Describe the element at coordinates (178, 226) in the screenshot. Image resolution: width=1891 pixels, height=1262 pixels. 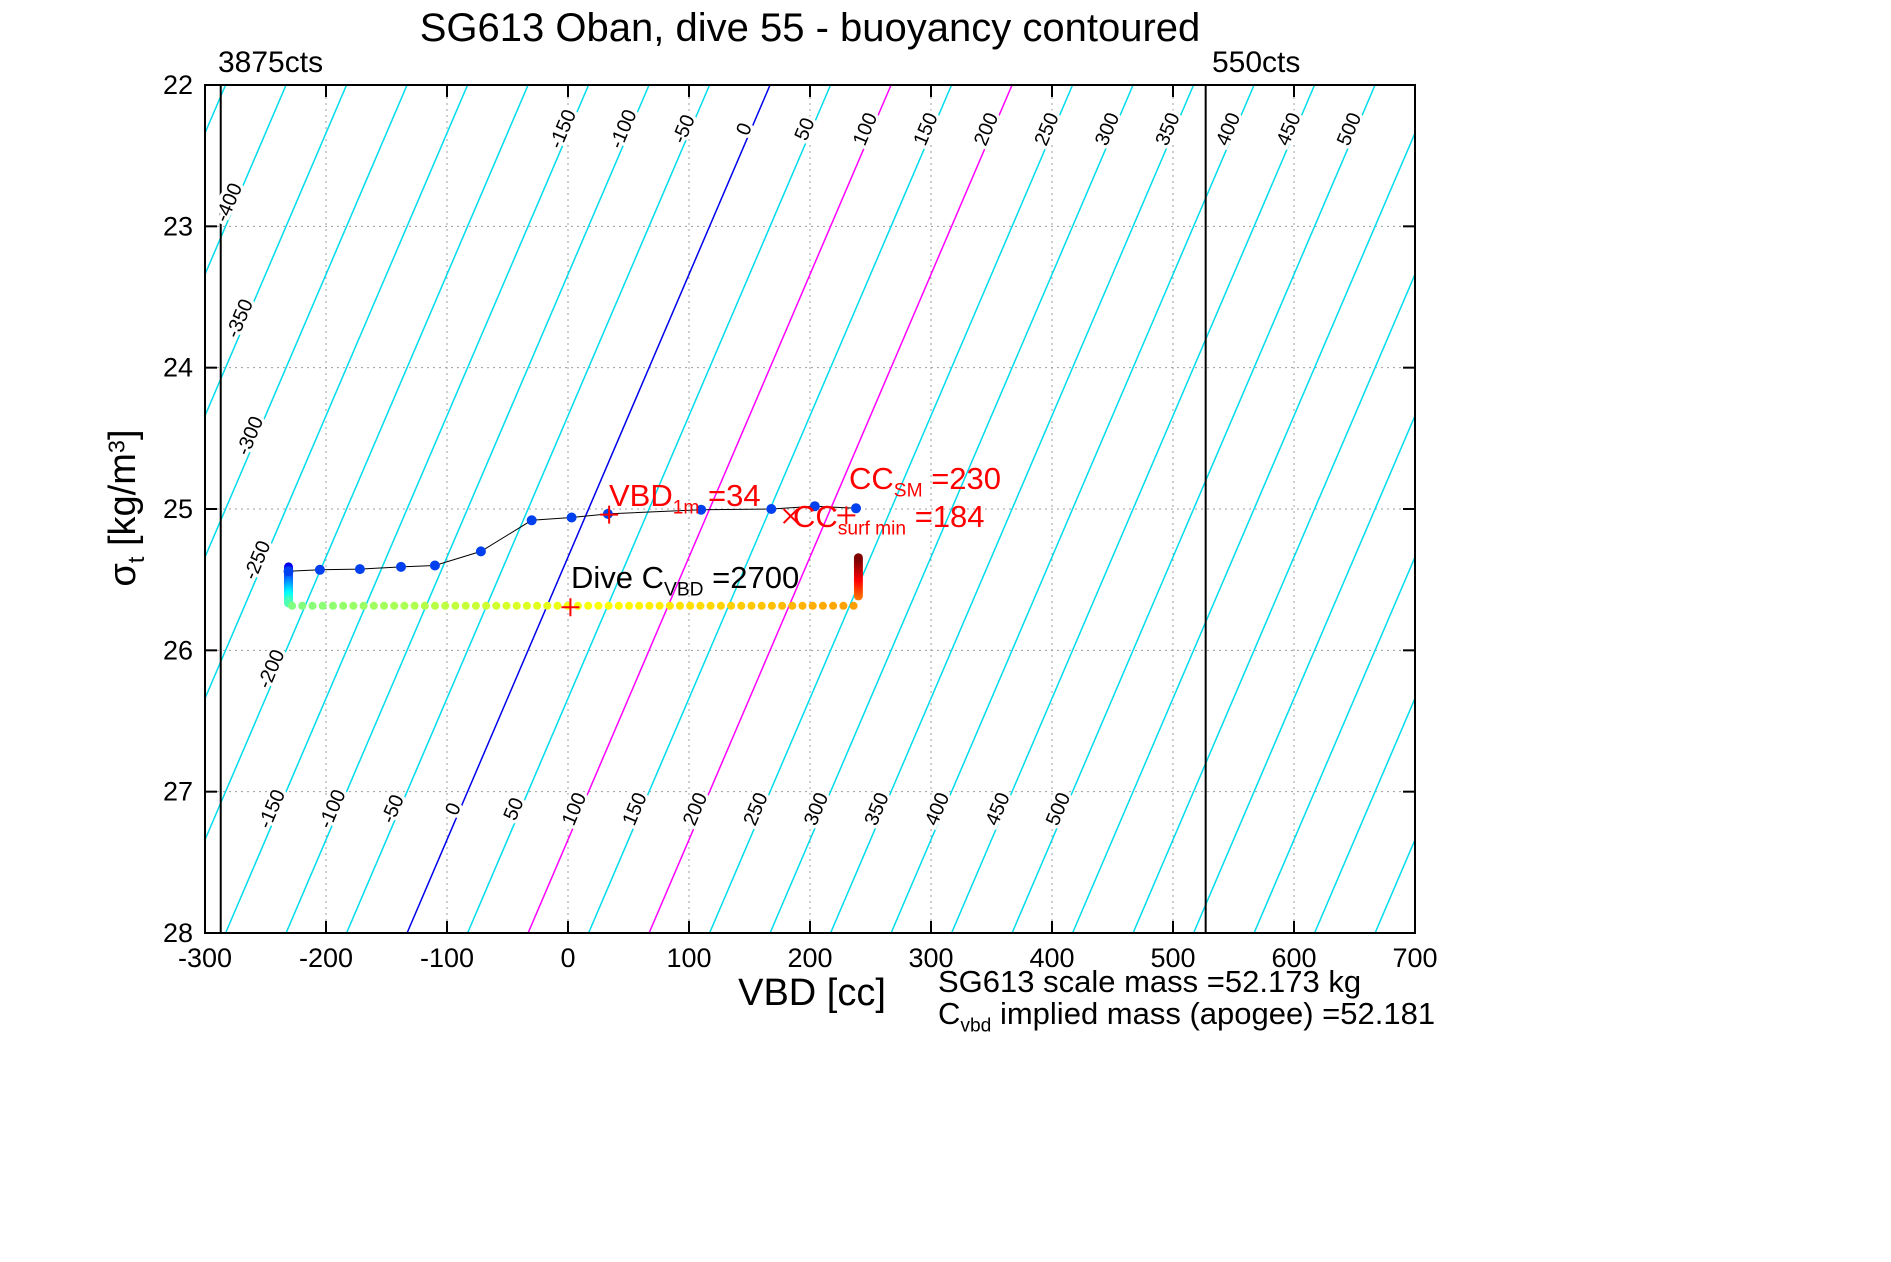
I see `svg-text: 23` at that location.